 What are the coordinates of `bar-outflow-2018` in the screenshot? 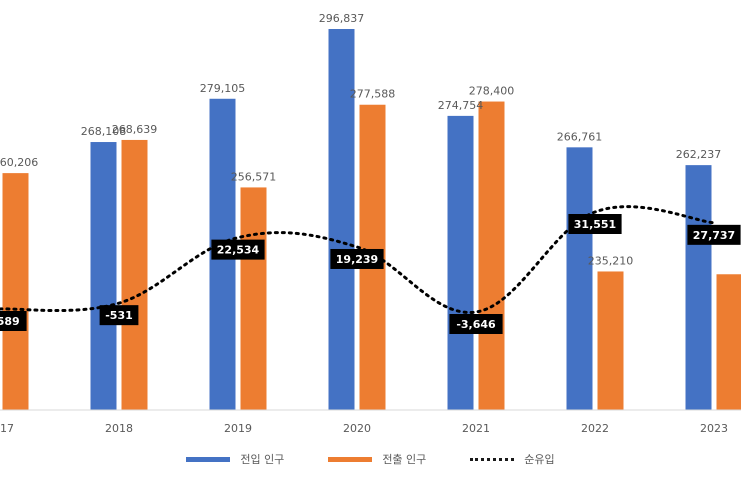 It's located at (134, 274).